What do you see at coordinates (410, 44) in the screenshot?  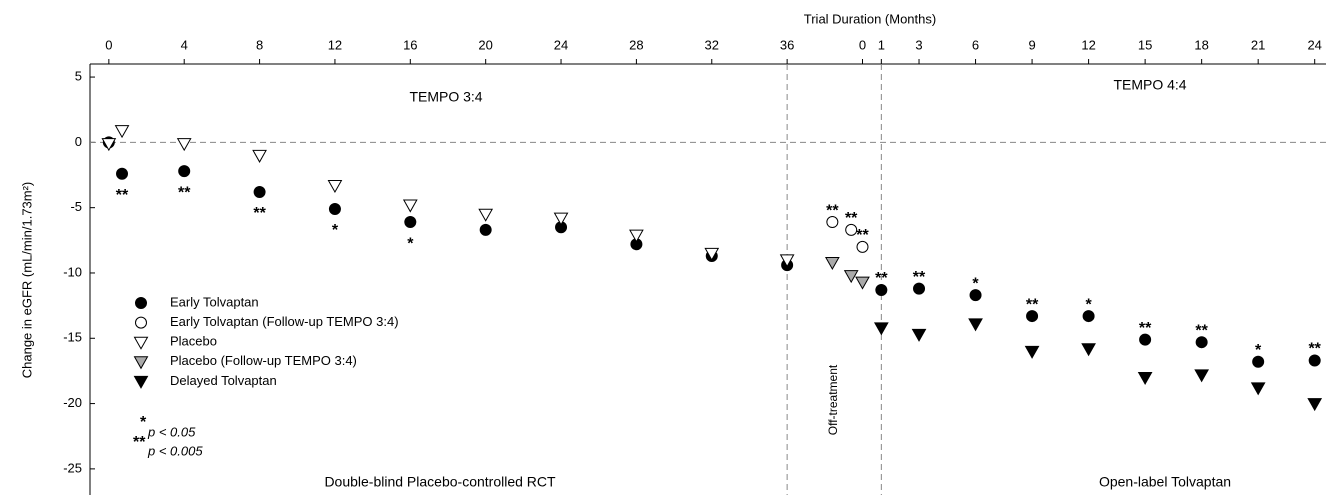 I see `x-tick-label: 16` at bounding box center [410, 44].